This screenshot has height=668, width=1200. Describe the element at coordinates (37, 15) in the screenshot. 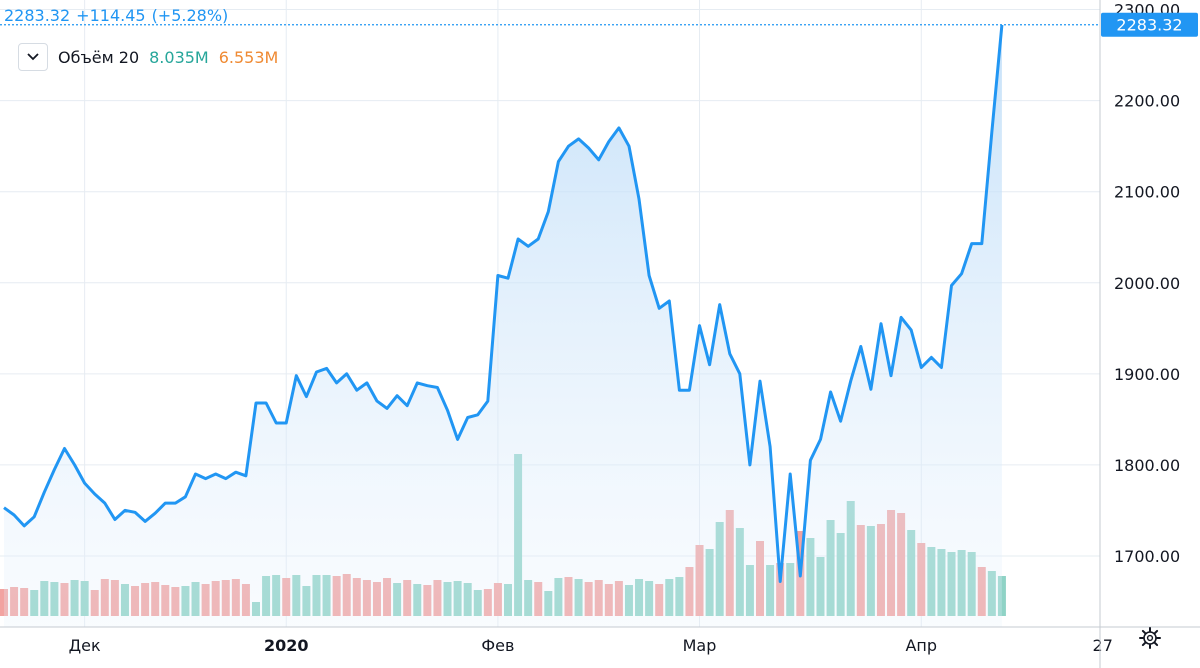

I see `last-price: 2283.32` at that location.